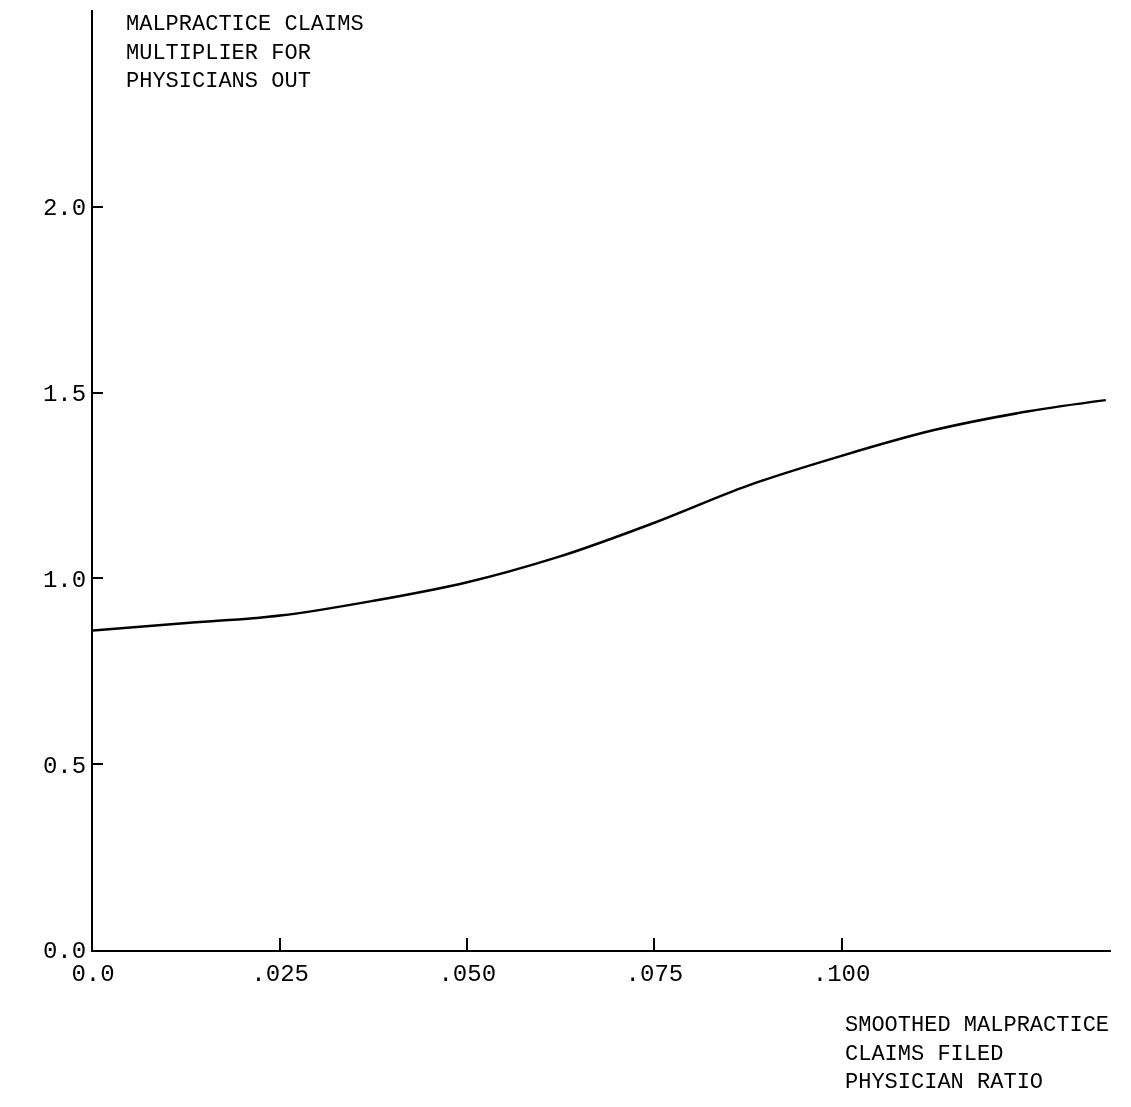  I want to click on y-tick-label: 1.0, so click(64, 580).